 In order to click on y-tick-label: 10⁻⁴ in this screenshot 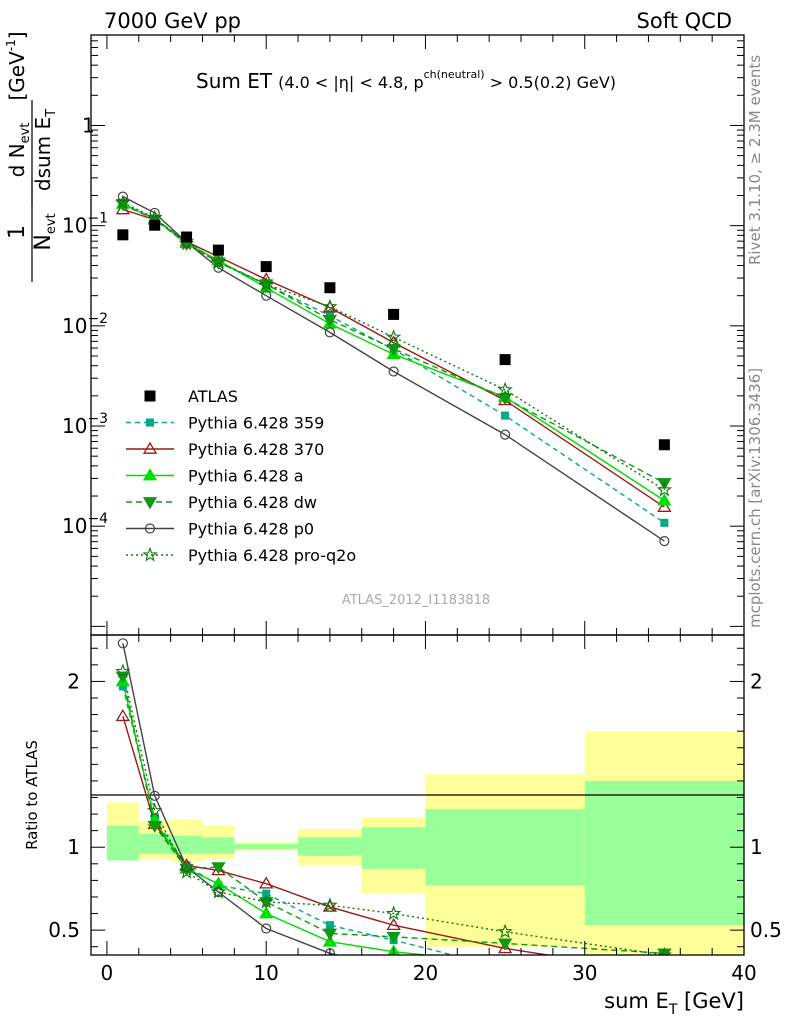, I will do `click(85, 524)`.